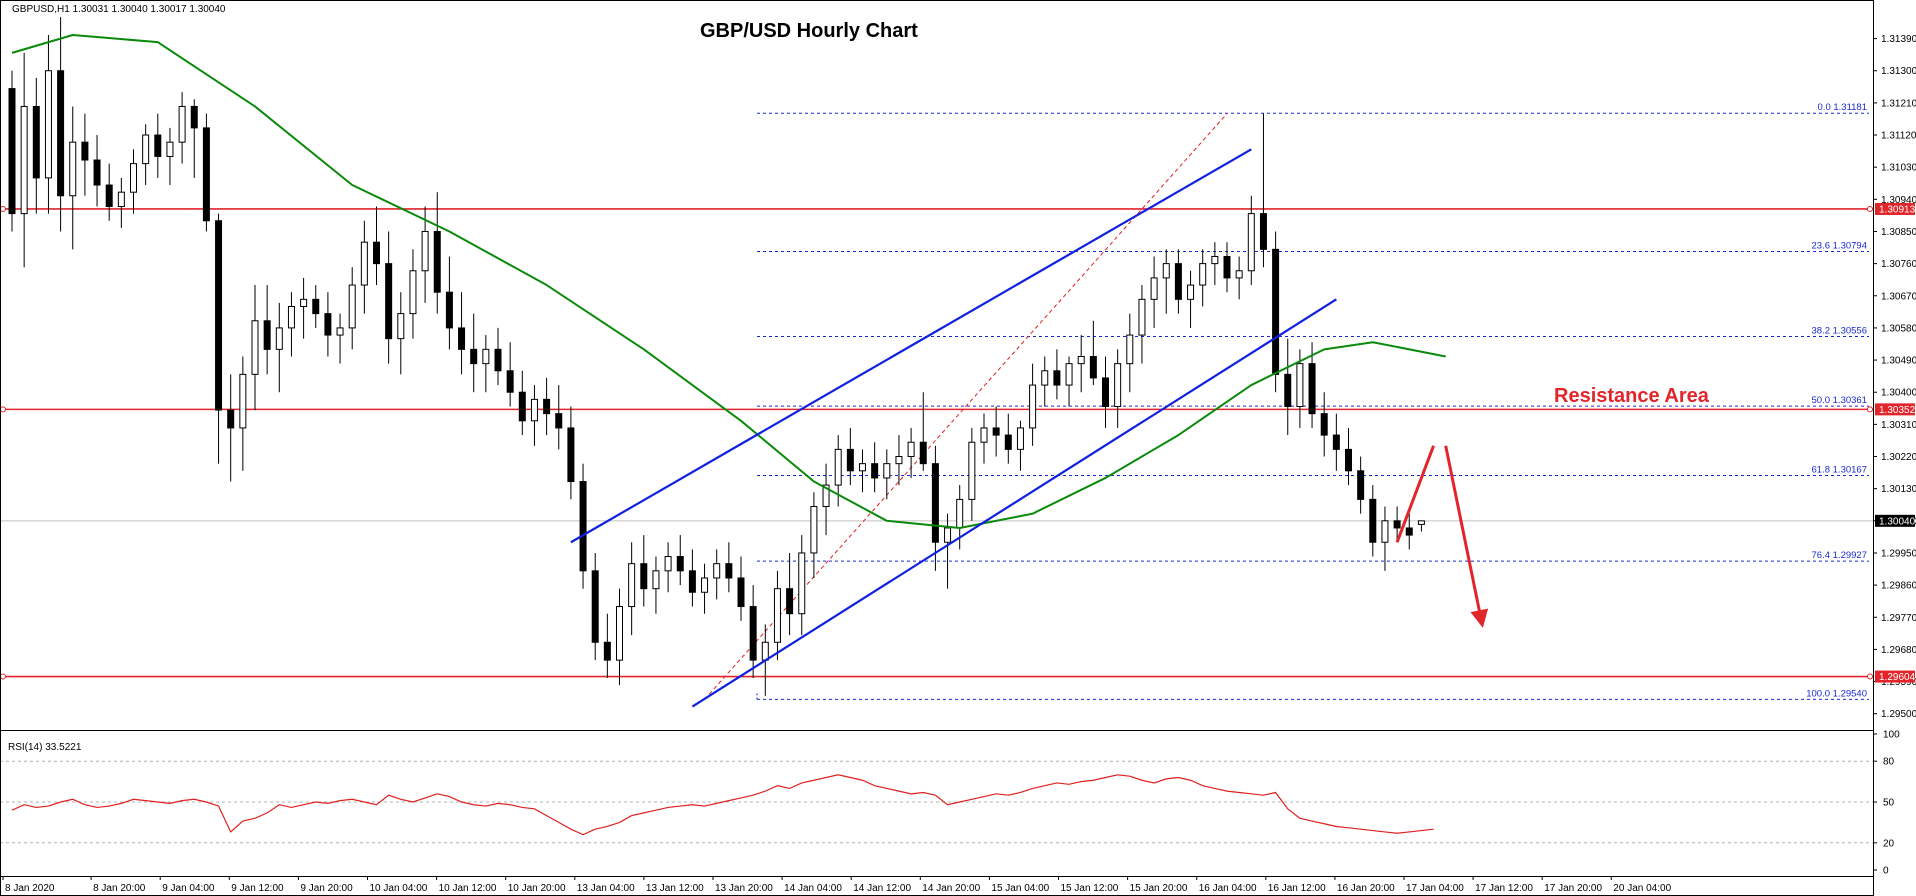 The width and height of the screenshot is (1916, 896). Describe the element at coordinates (1895, 520) in the screenshot. I see `current-price-badge` at that location.